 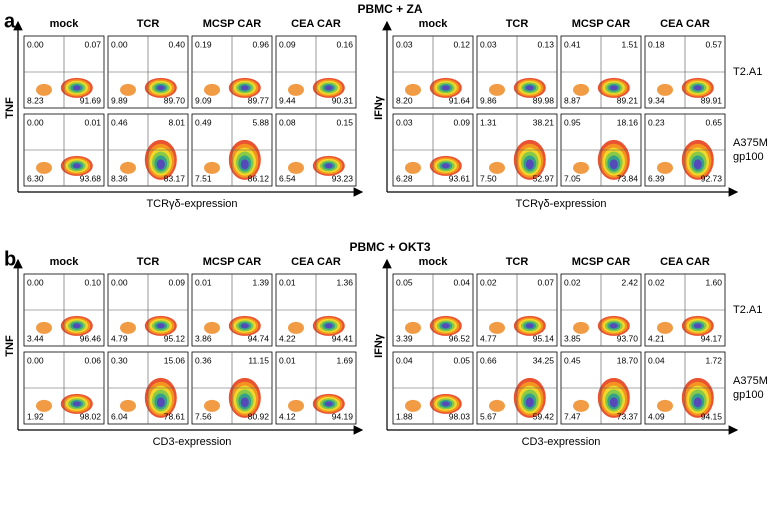 I want to click on flow-plot: 0.01 1.36 4.22 94.41, so click(x=316, y=310).